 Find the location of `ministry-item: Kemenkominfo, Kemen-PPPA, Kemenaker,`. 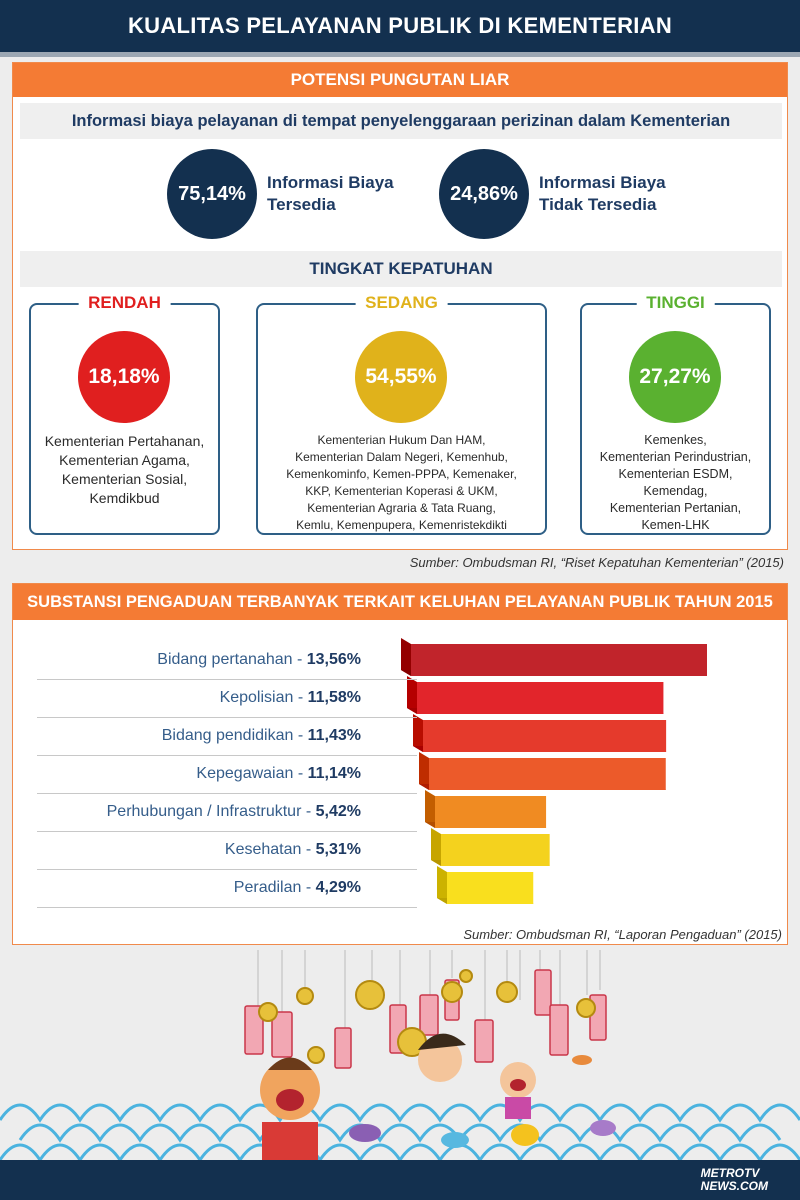

ministry-item: Kemenkominfo, Kemen-PPPA, Kemenaker, is located at coordinates (401, 474).